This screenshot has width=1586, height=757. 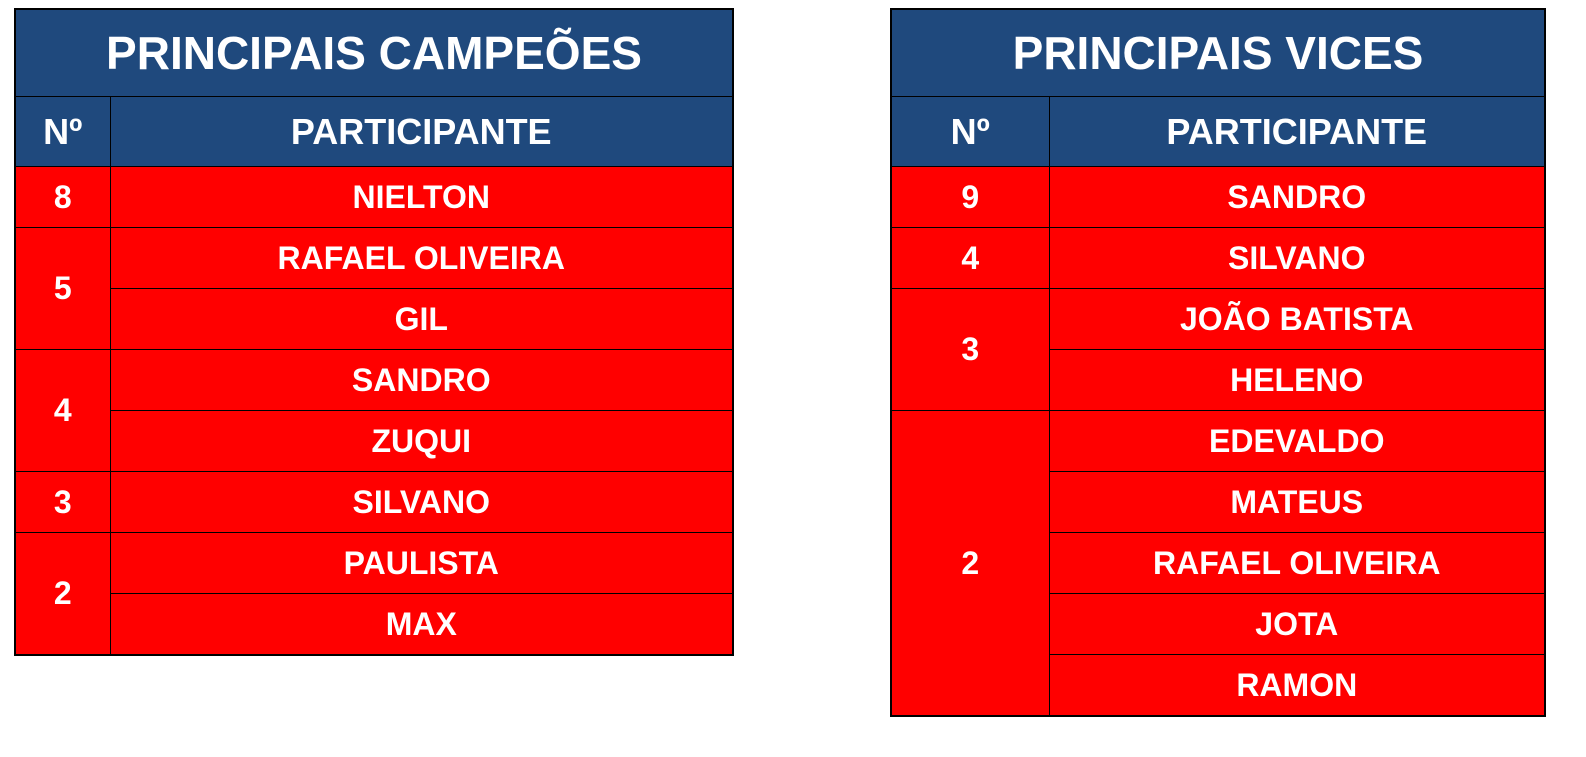 What do you see at coordinates (1297, 502) in the screenshot?
I see `participant-cell: MATEUS` at bounding box center [1297, 502].